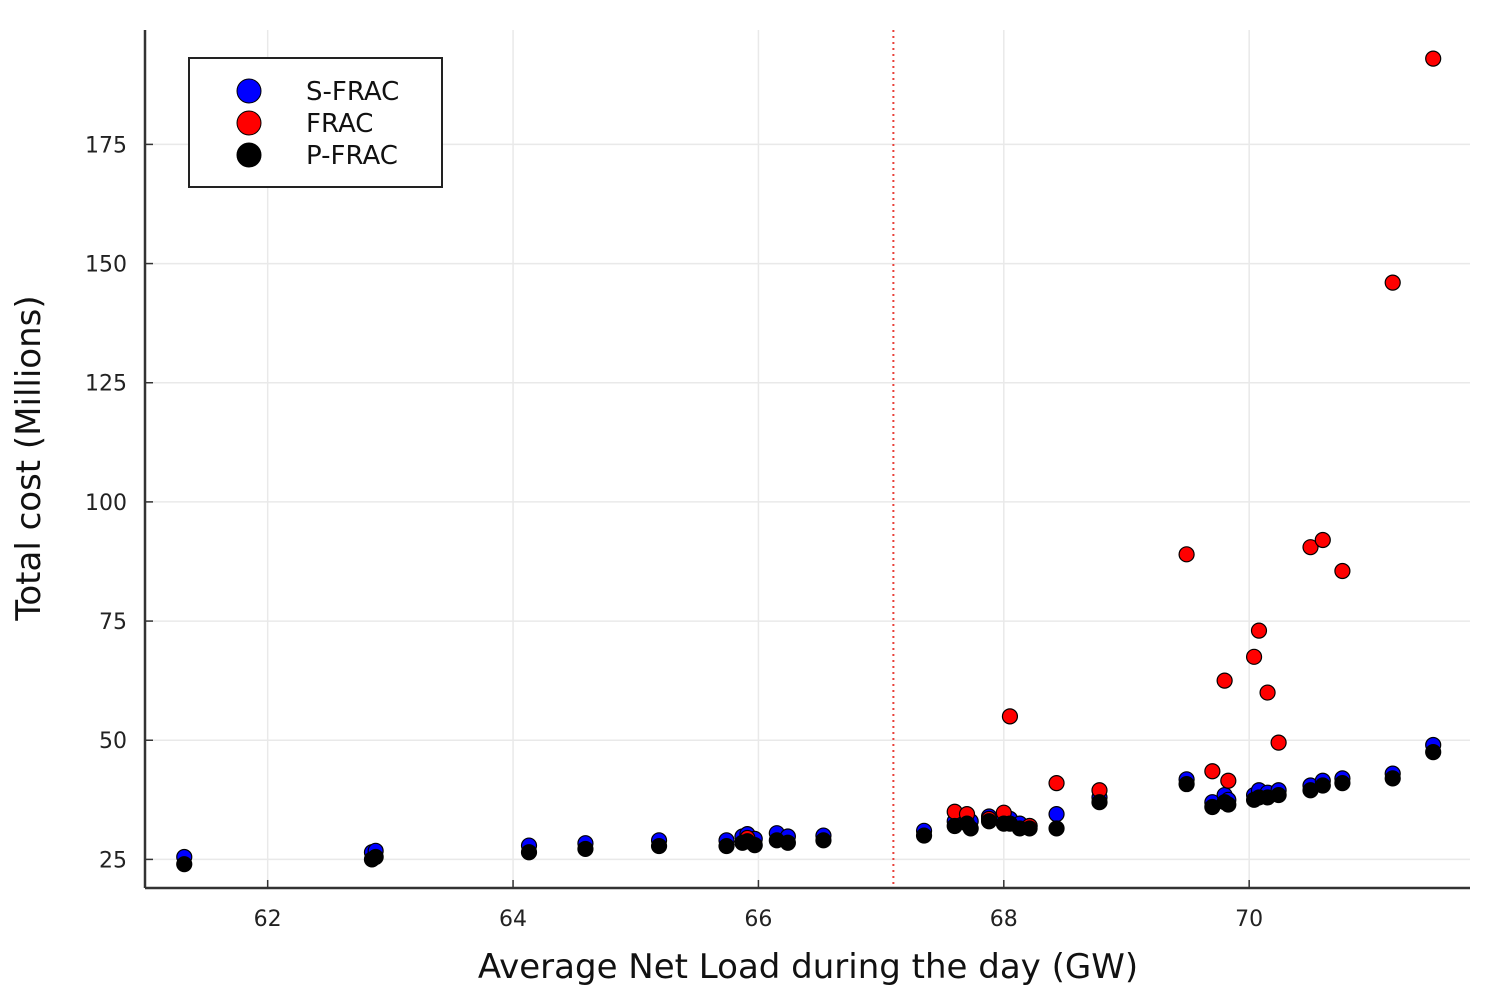 This screenshot has width=1500, height=1000. I want to click on x-tick-label: 70, so click(1249, 919).